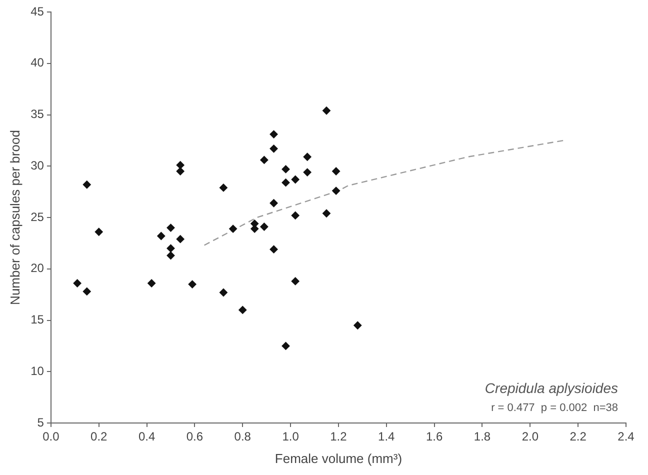 The image size is (648, 475). I want to click on y-tick-label: 45, so click(37, 11).